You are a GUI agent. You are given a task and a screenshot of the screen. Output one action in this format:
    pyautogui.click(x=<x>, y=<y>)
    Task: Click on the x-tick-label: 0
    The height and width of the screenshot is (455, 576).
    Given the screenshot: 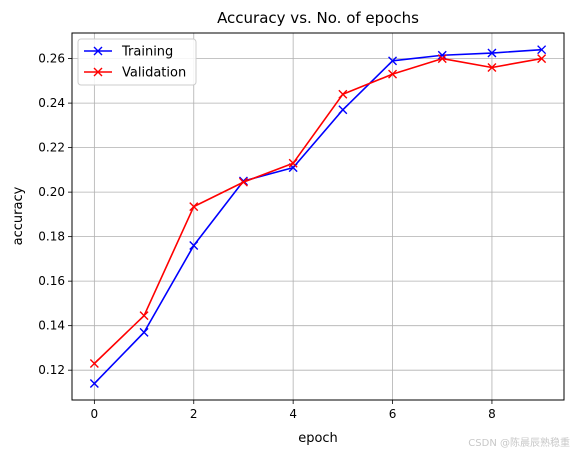 What is the action you would take?
    pyautogui.click(x=95, y=414)
    